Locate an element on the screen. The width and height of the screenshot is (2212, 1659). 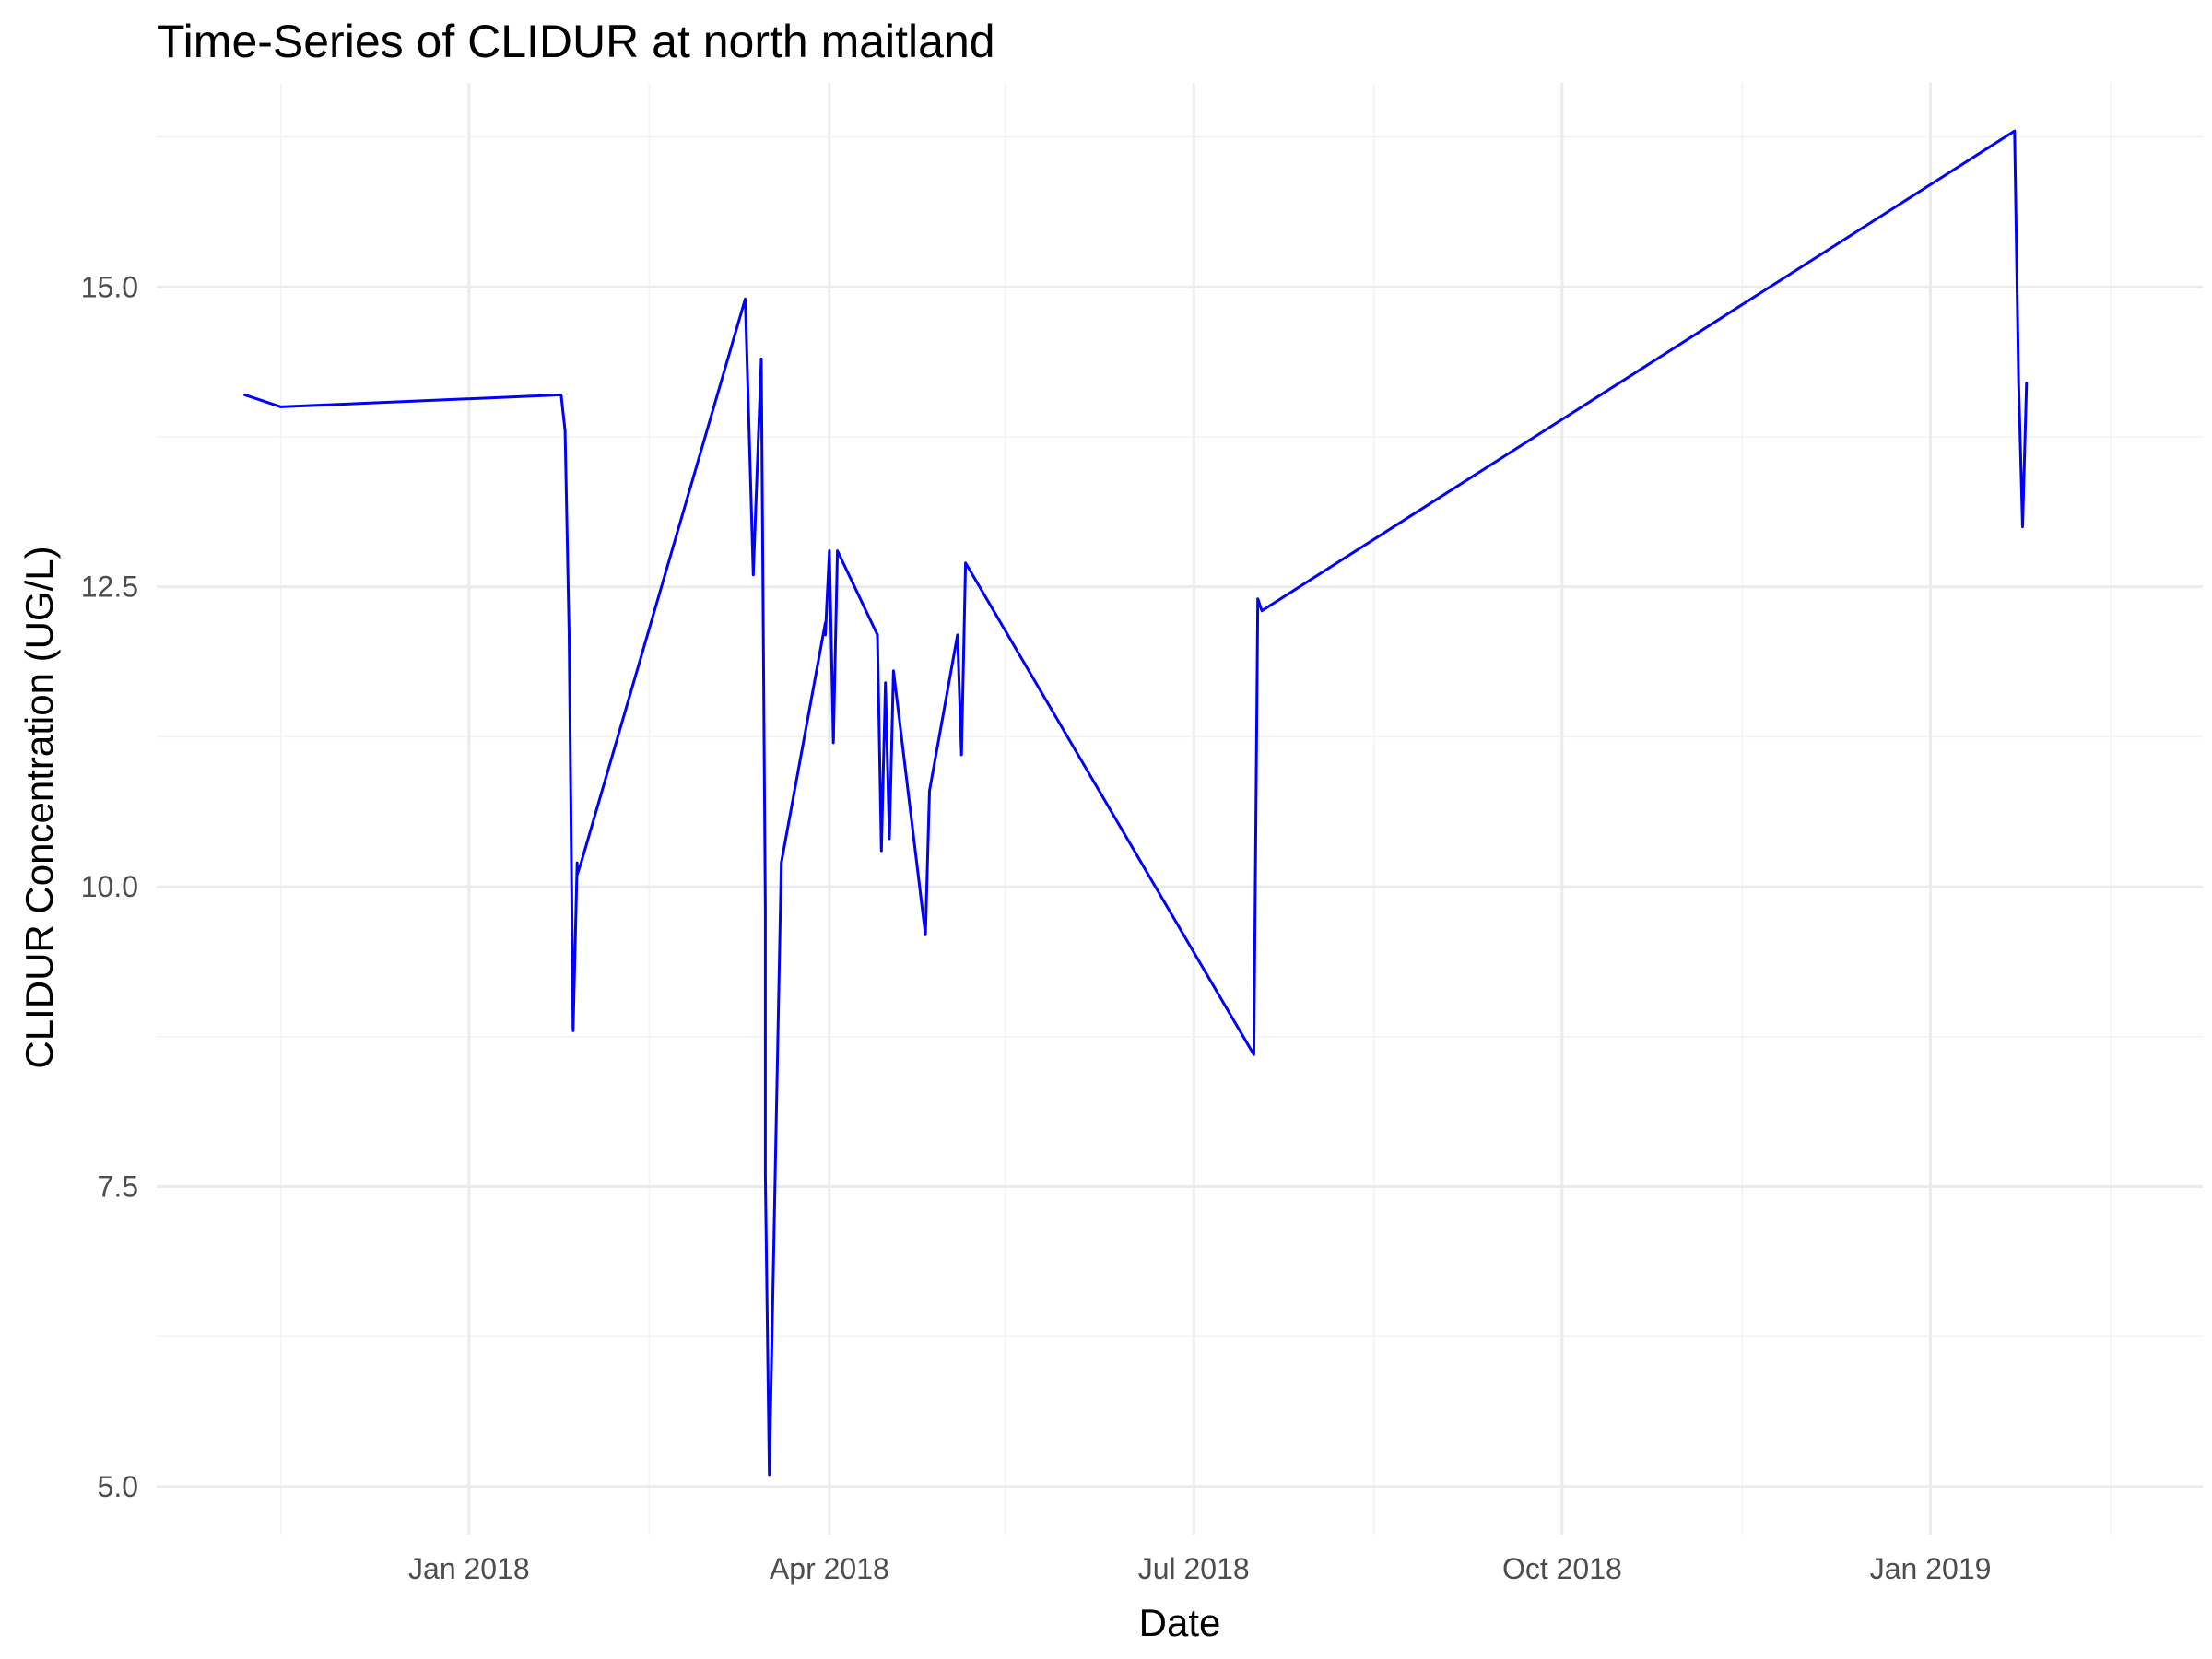
x-tick-label: Apr 2018 is located at coordinates (829, 1568).